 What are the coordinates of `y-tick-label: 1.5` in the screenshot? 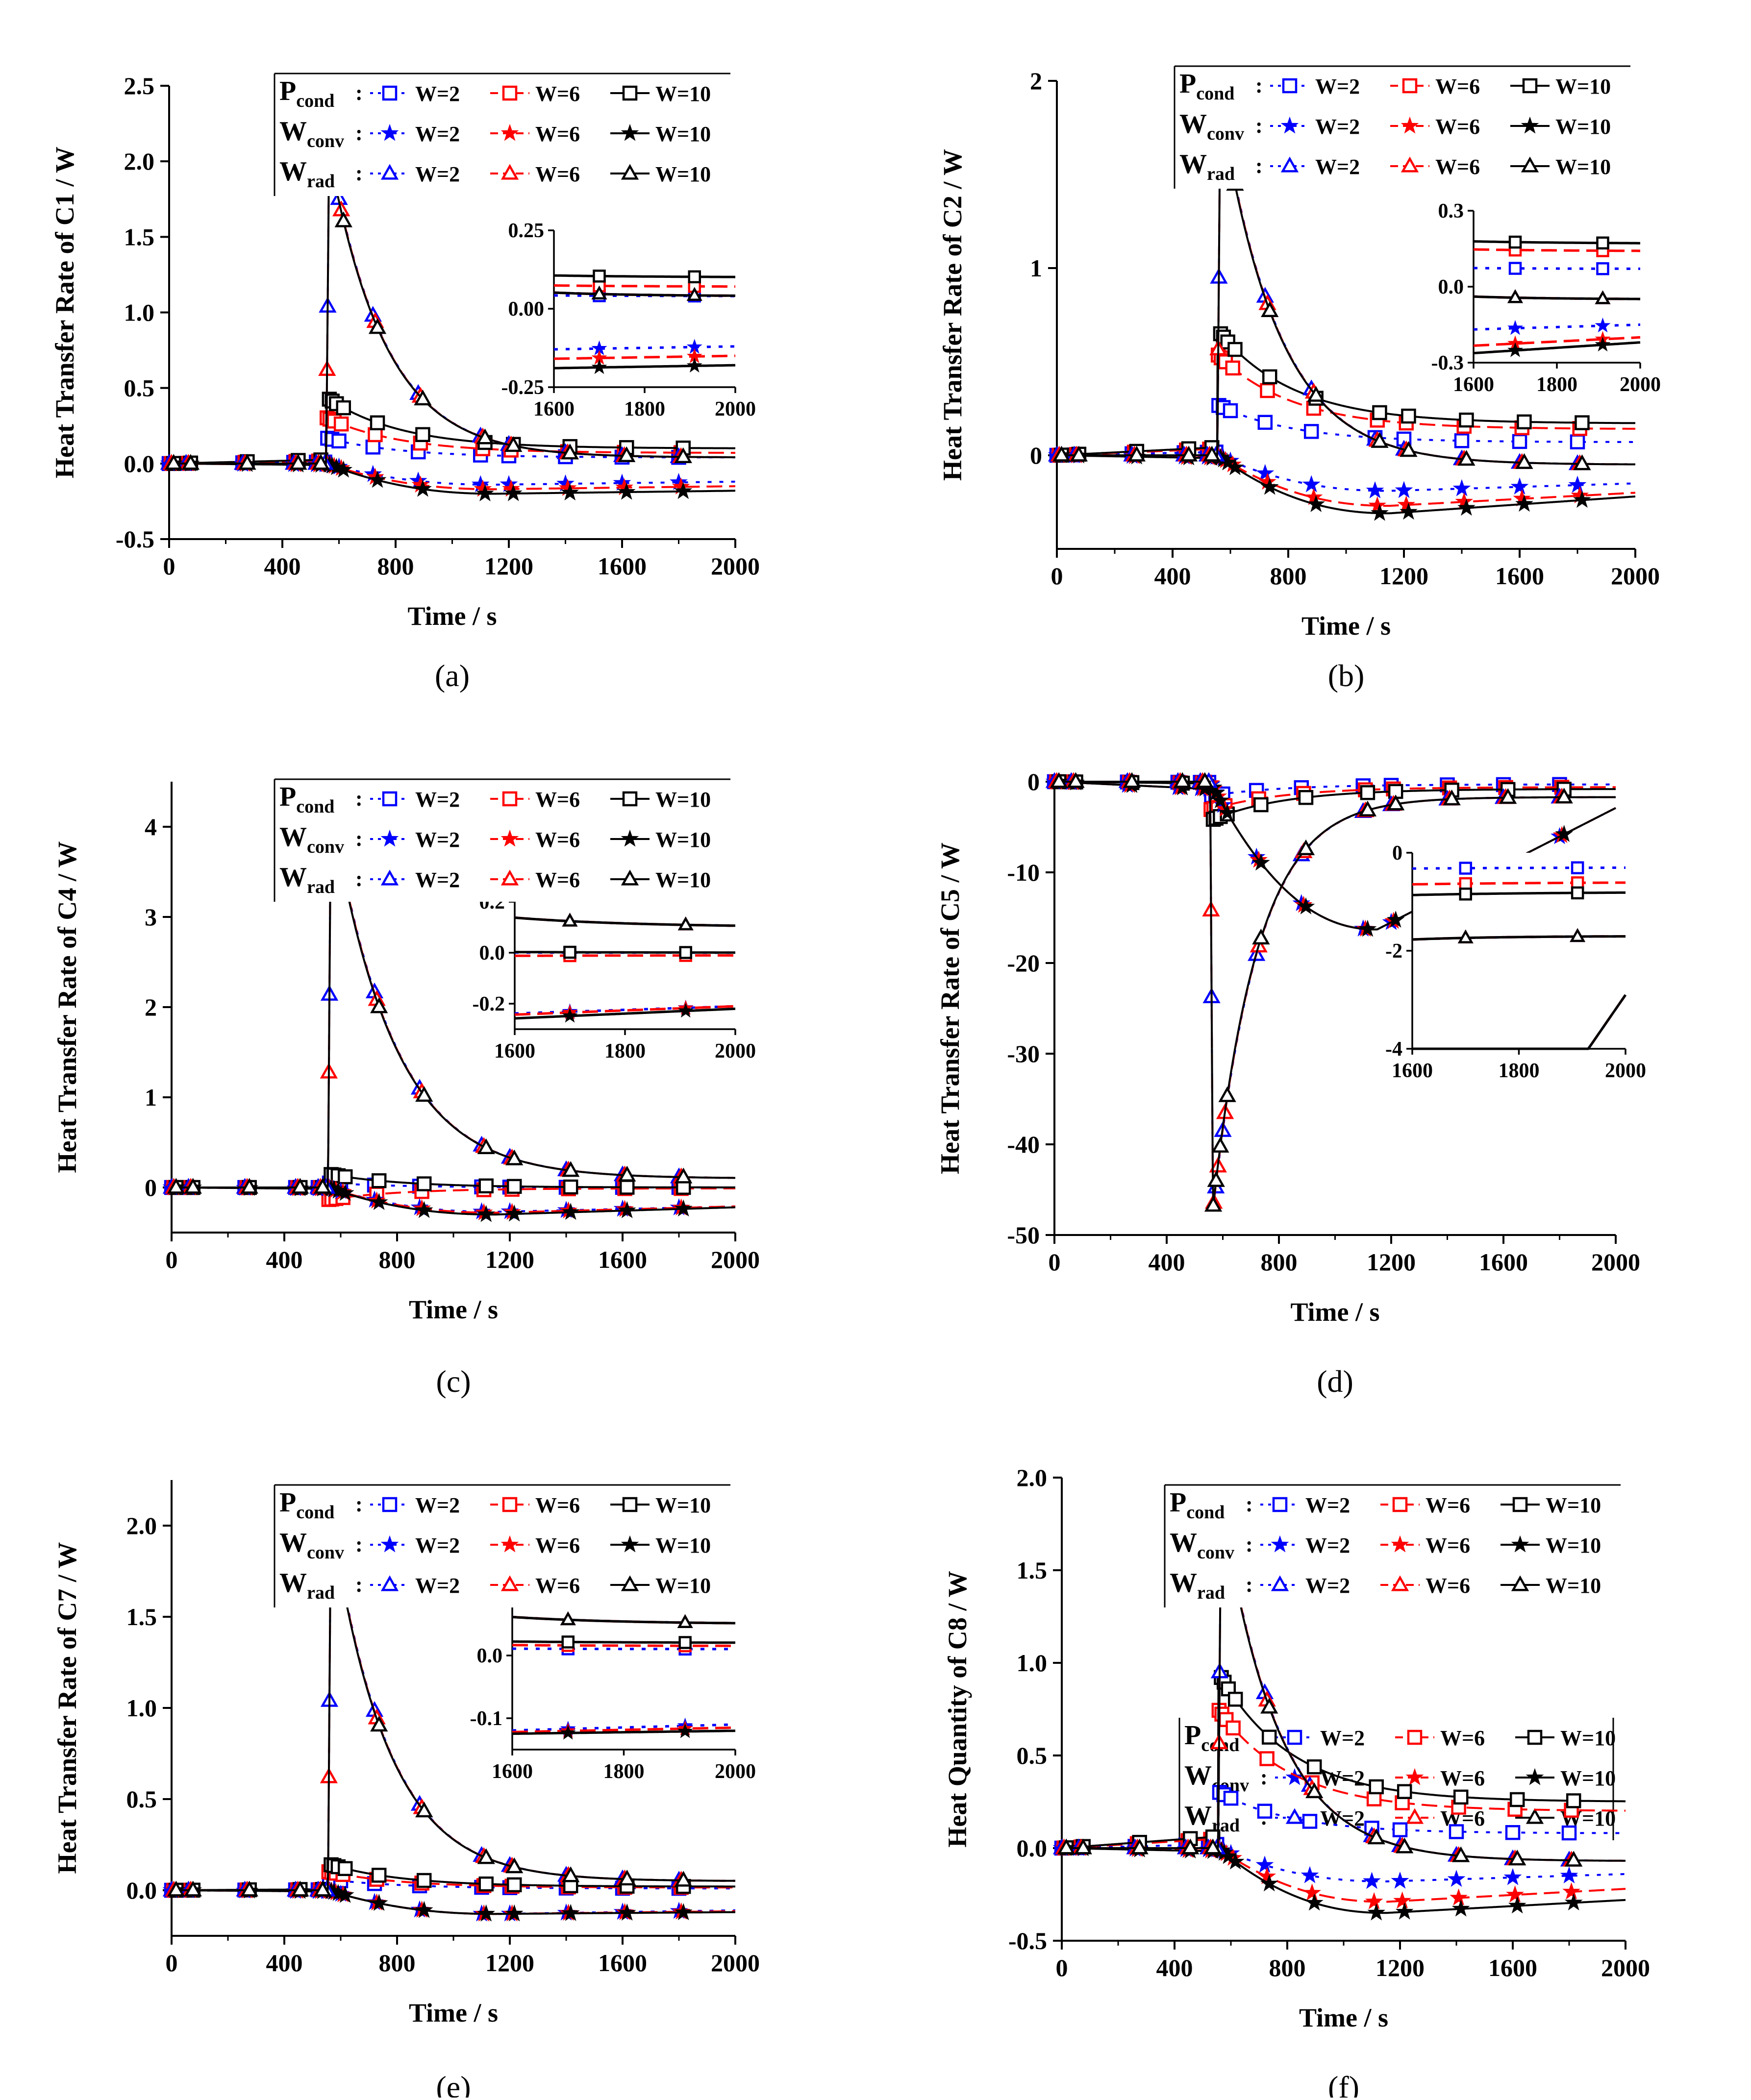 It's located at (139, 236).